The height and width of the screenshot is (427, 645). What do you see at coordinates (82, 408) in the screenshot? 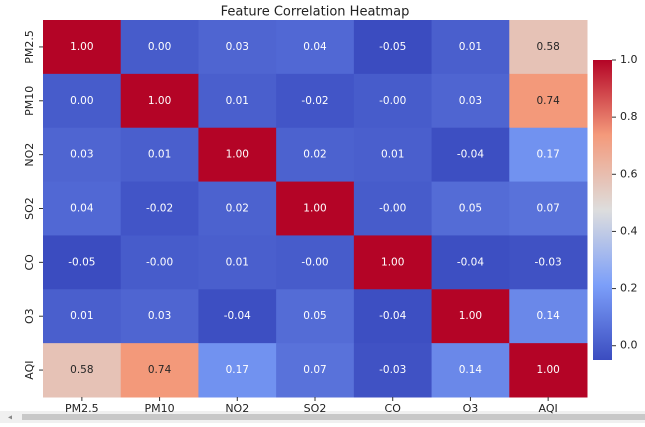
I see `x-tick-label: PM2.5` at bounding box center [82, 408].